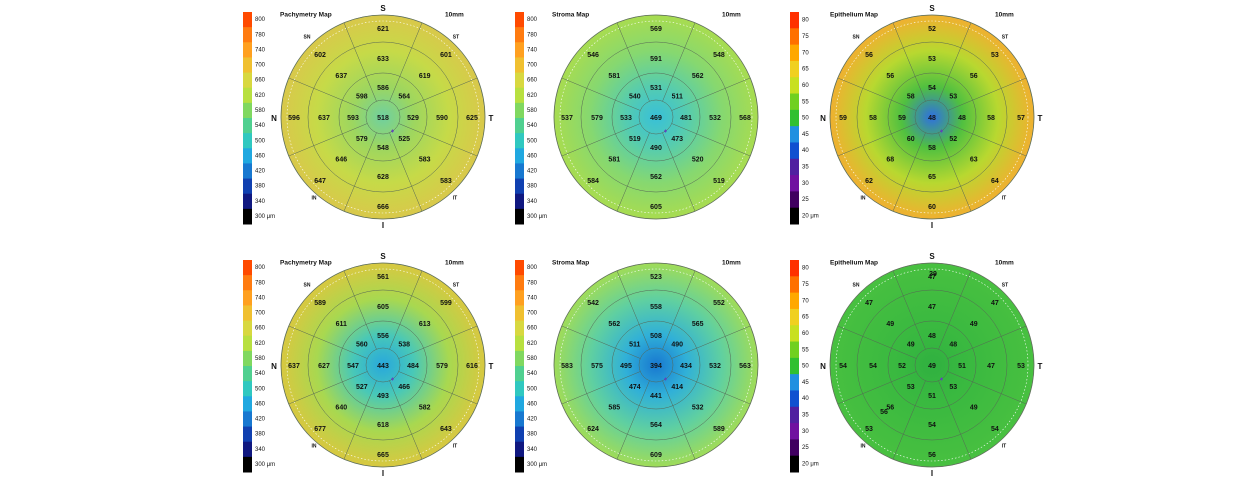  What do you see at coordinates (677, 97) in the screenshot?
I see `inner-value: 511` at bounding box center [677, 97].